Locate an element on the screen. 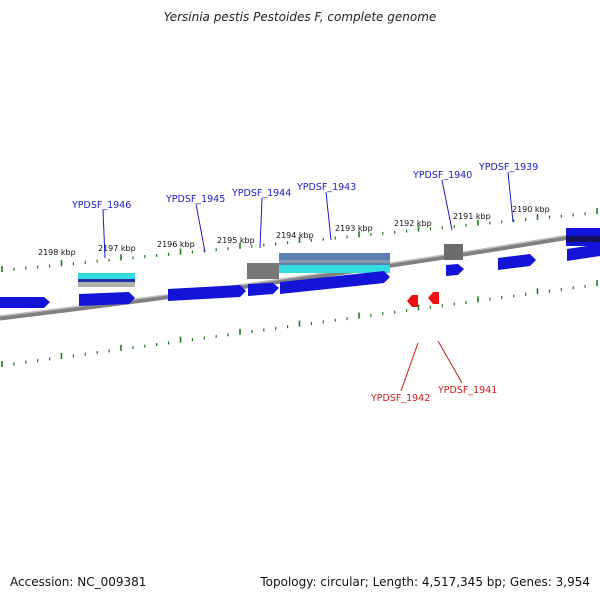  gene-label-1941: YPDSF_1941 is located at coordinates (467, 390).